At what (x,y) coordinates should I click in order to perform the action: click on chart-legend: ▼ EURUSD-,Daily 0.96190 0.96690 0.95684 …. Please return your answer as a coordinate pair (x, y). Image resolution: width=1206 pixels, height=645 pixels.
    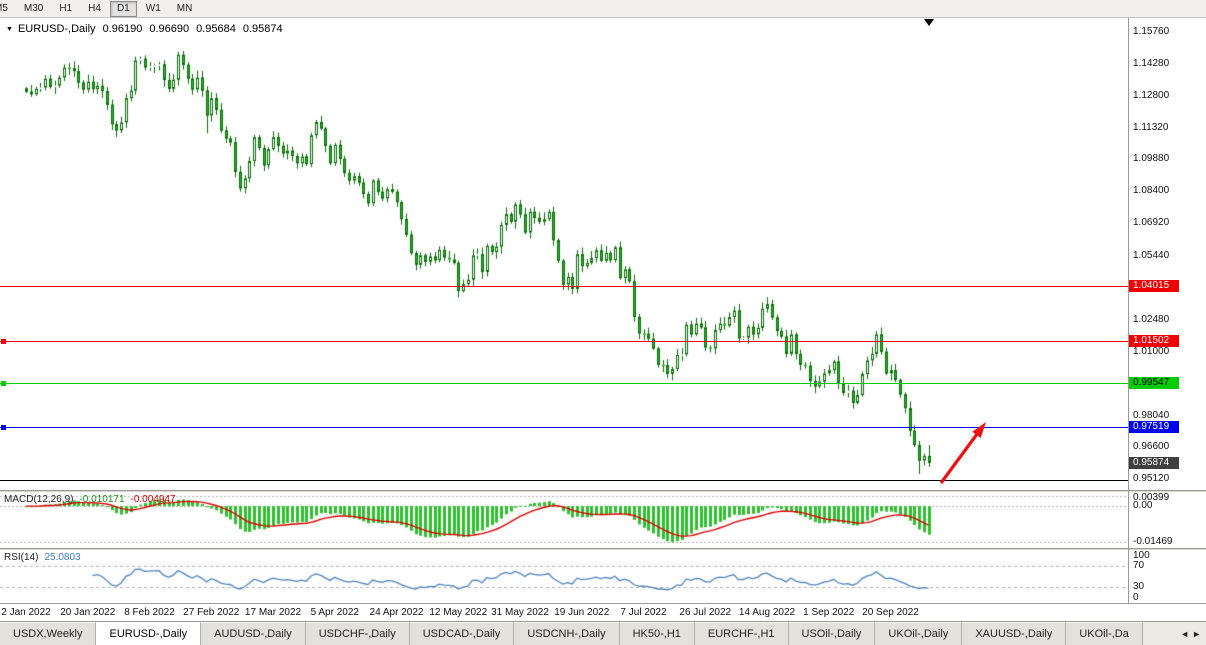
    Looking at the image, I should click on (144, 29).